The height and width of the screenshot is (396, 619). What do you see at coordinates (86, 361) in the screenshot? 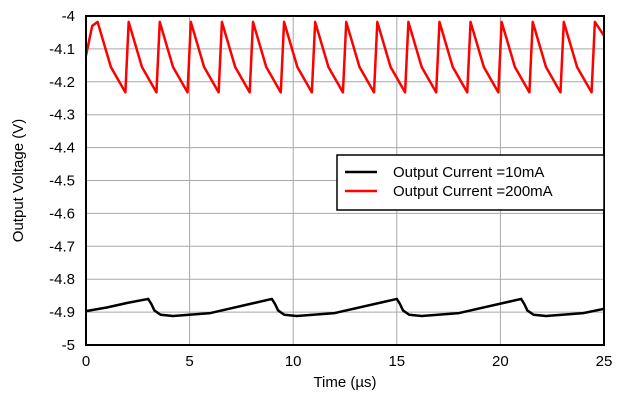
I see `x-tick-label: 0` at bounding box center [86, 361].